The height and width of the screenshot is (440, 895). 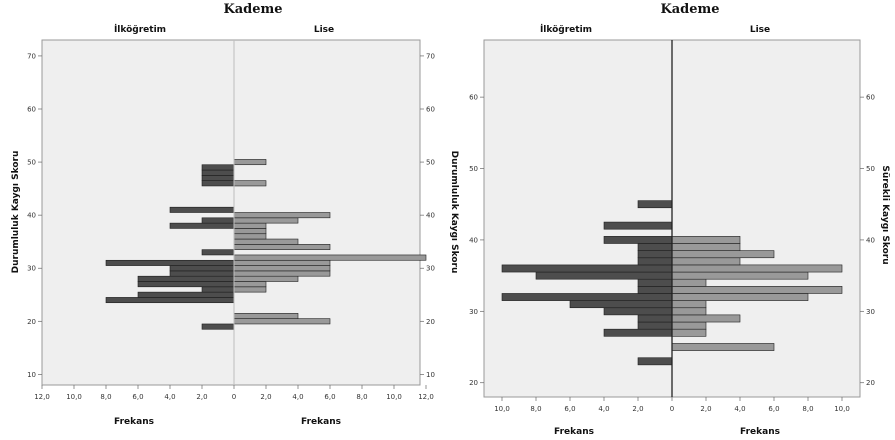 What do you see at coordinates (473, 312) in the screenshot?
I see `y-tick-left-label-30: 30` at bounding box center [473, 312].